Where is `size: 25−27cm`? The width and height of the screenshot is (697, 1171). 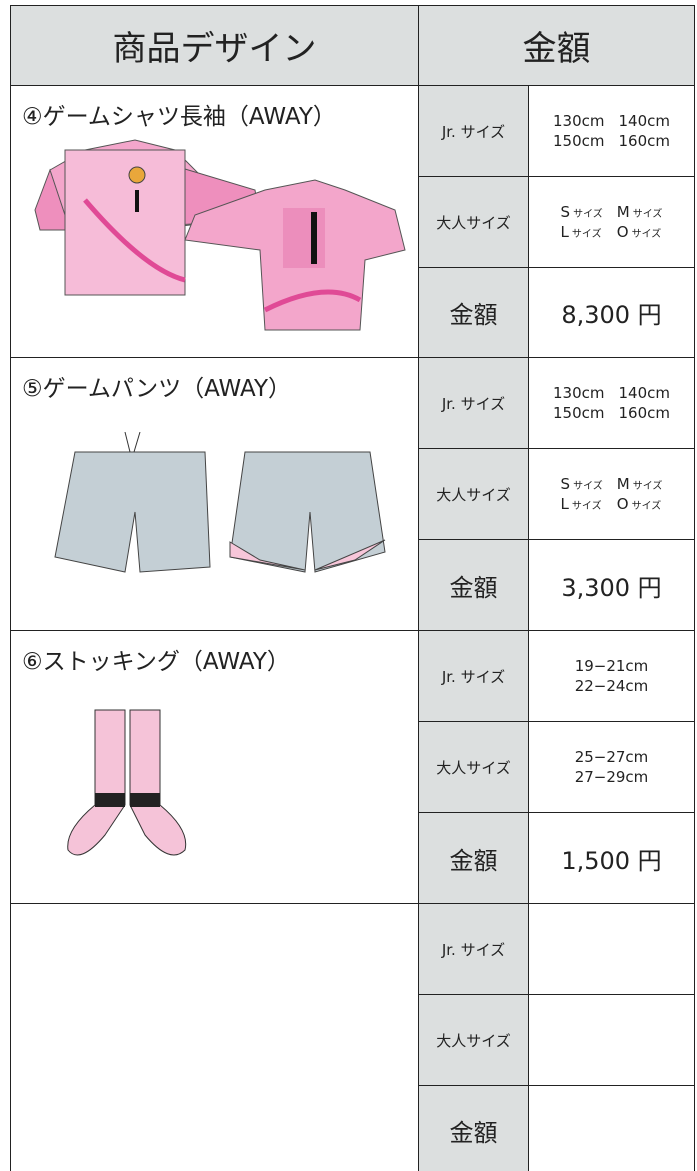 size: 25−27cm is located at coordinates (611, 757).